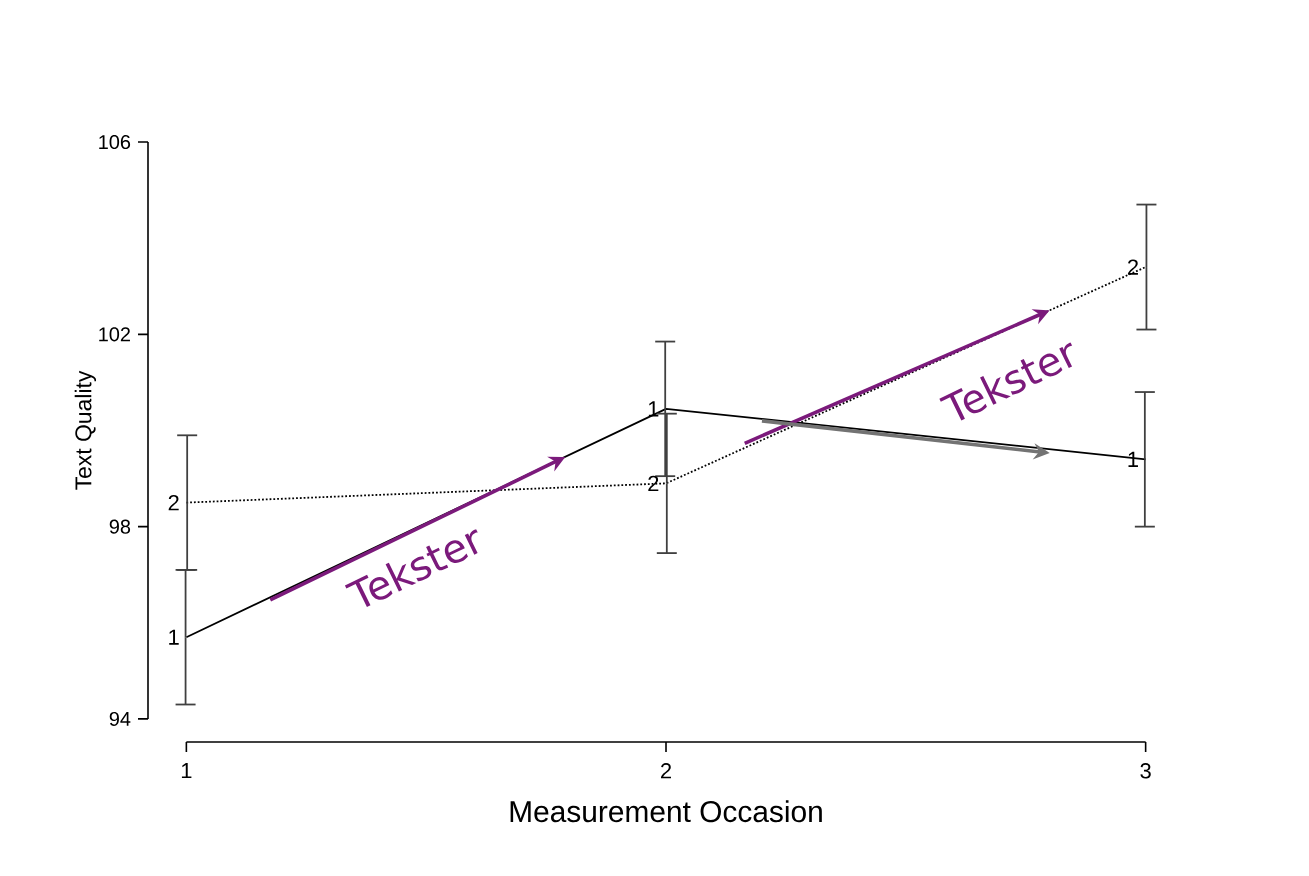 The width and height of the screenshot is (1309, 876). Describe the element at coordinates (120, 526) in the screenshot. I see `y-tick-label: 98` at that location.